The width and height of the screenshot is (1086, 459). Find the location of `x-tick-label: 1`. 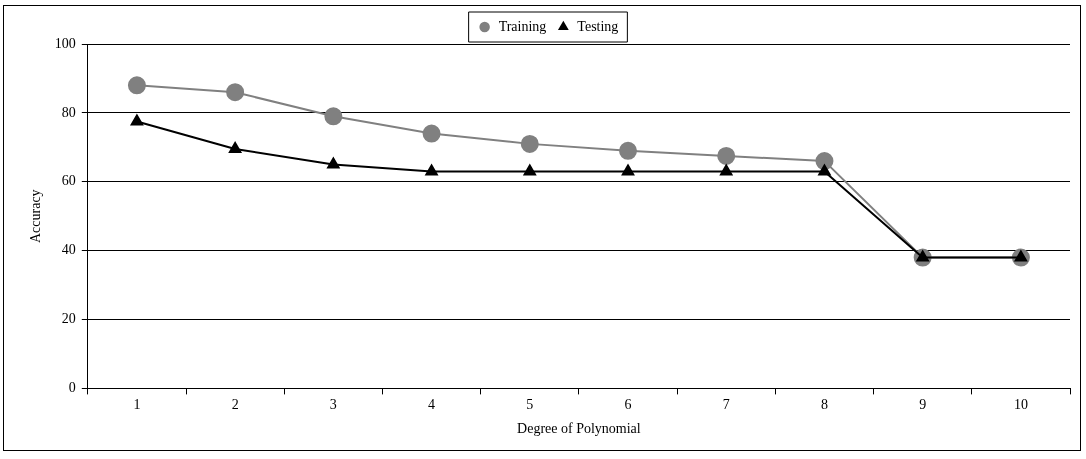

x-tick-label: 1 is located at coordinates (137, 405).